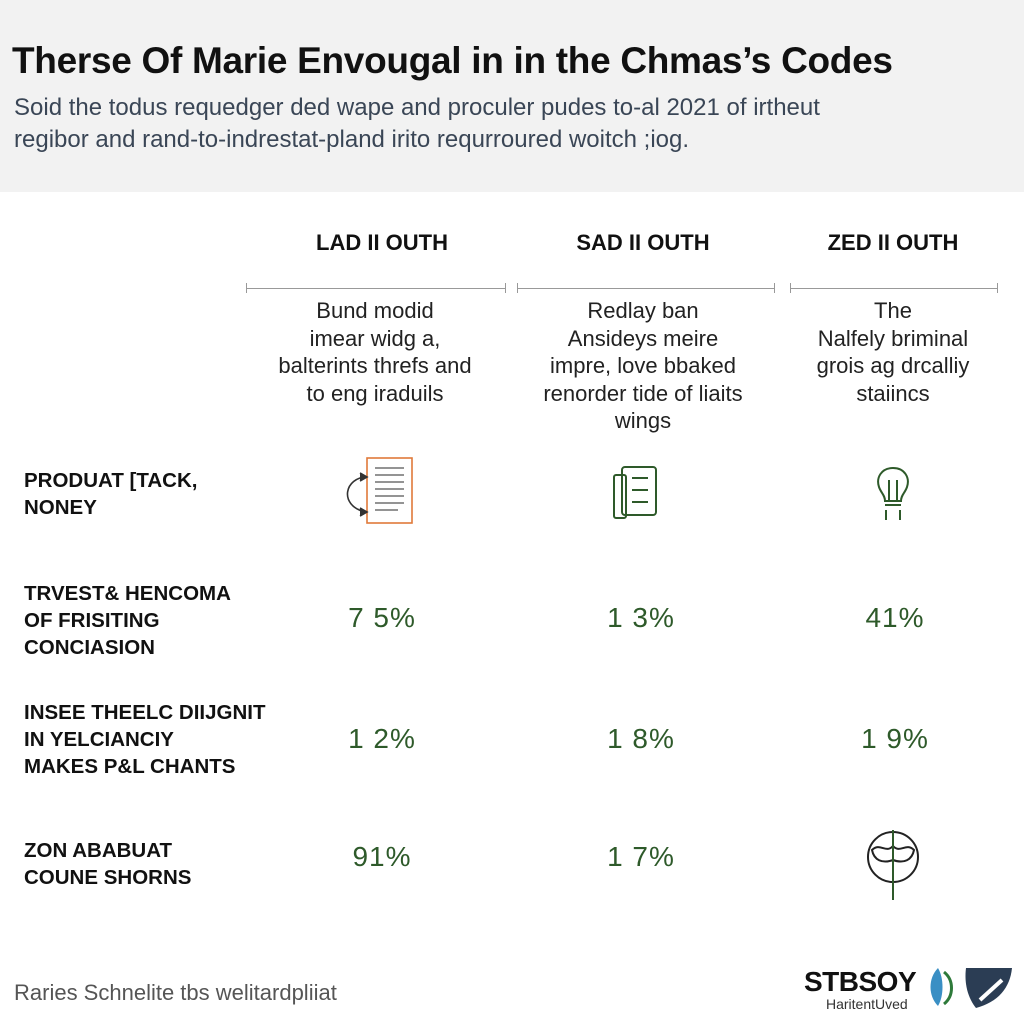  I want to click on cell-value: 91%, so click(382, 856).